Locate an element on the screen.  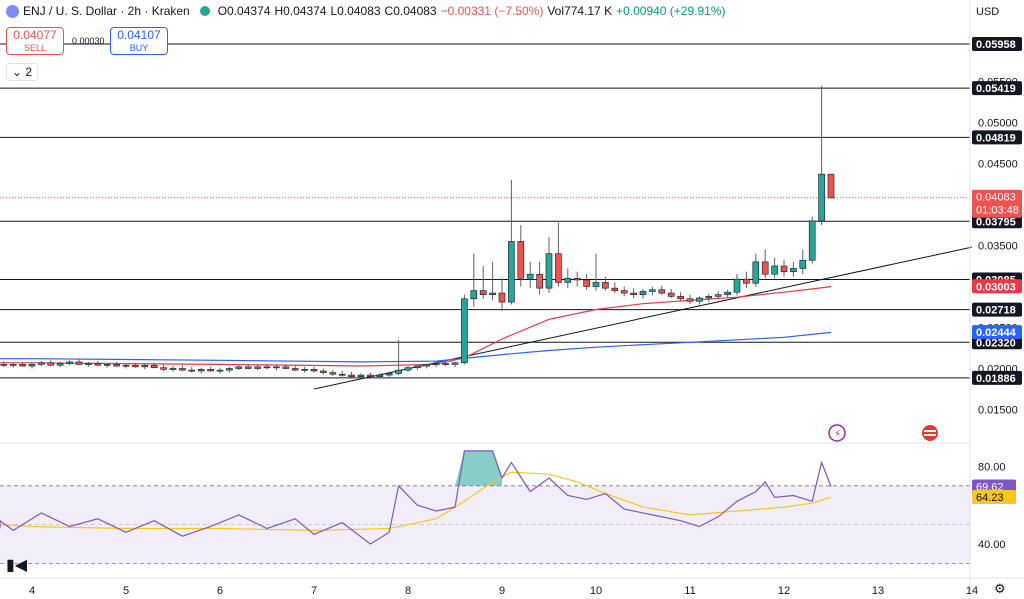
change-value: −0.00331 (−7.50%) is located at coordinates (492, 11).